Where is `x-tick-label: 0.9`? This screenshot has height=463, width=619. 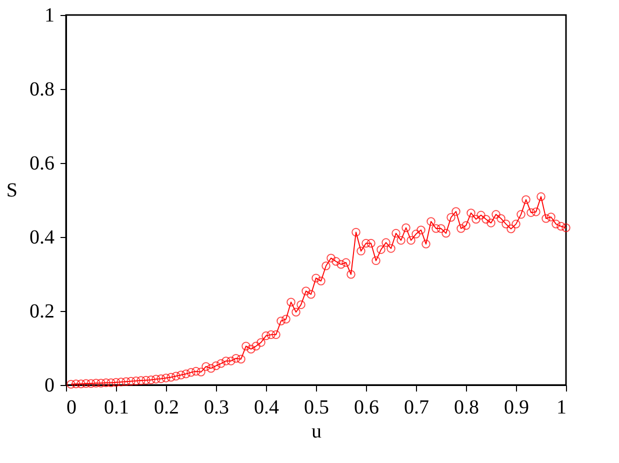
x-tick-label: 0.9 is located at coordinates (516, 407).